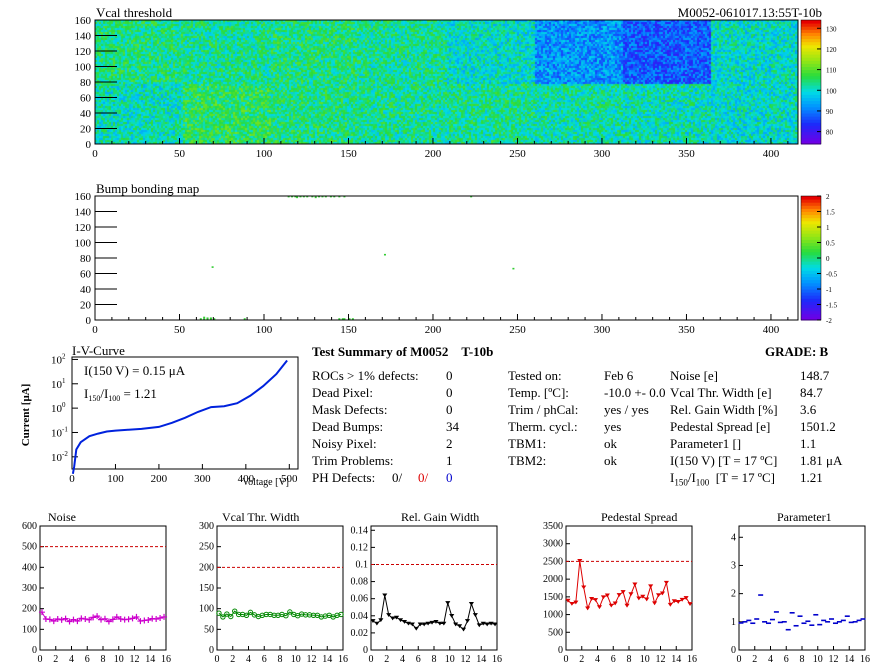 The height and width of the screenshot is (672, 896). What do you see at coordinates (706, 443) in the screenshot?
I see `summary-row-label: Parameter1 []` at bounding box center [706, 443].